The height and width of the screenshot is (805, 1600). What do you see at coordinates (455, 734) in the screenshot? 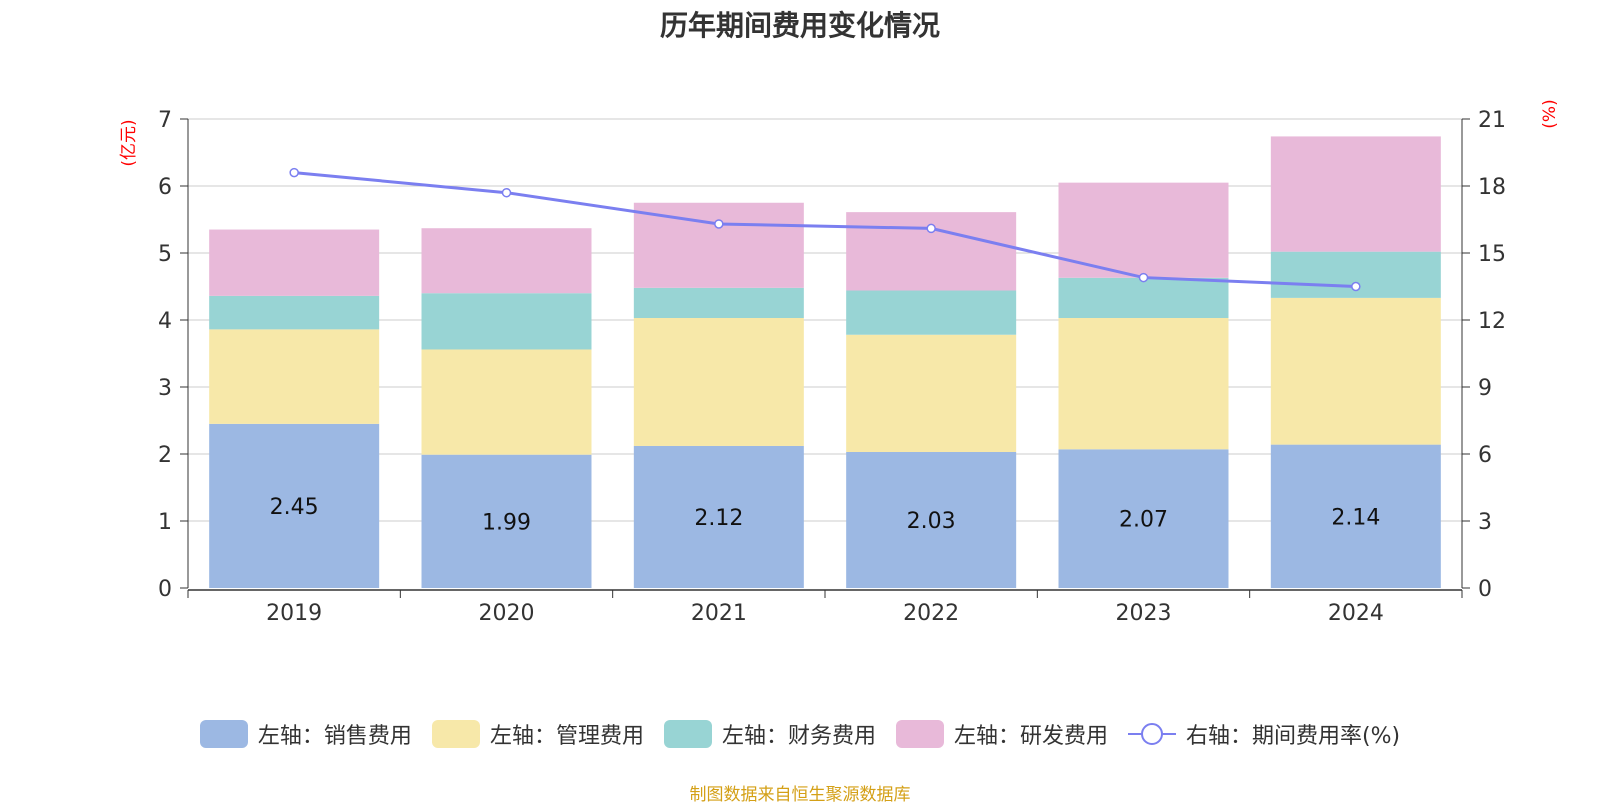
I see `legend-swatch-admin` at bounding box center [455, 734].